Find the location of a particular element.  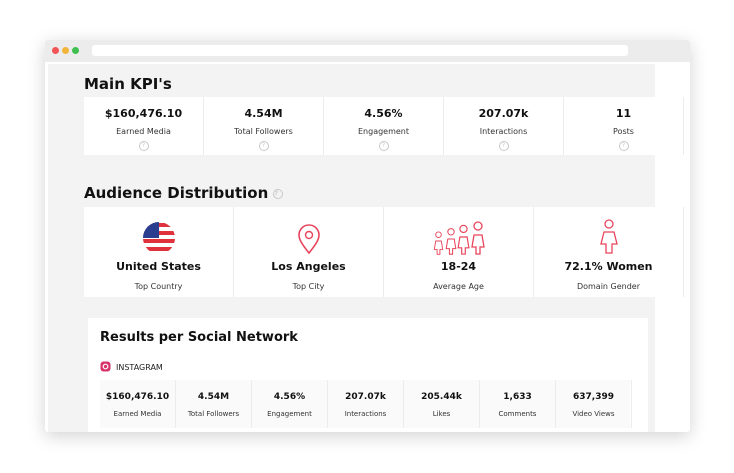

metric-label: Top City is located at coordinates (308, 286).